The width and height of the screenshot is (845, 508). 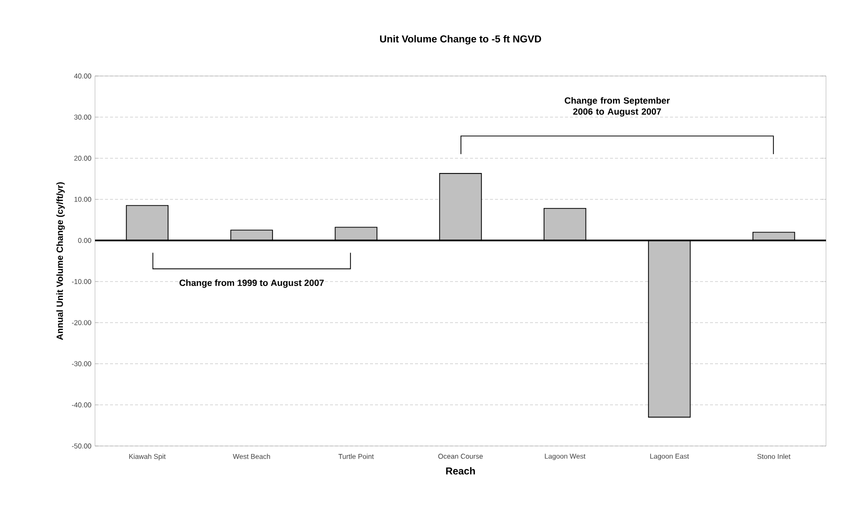 I want to click on y-axis-title: Annual Unit Volume Change (cy/ft/yr), so click(x=60, y=261).